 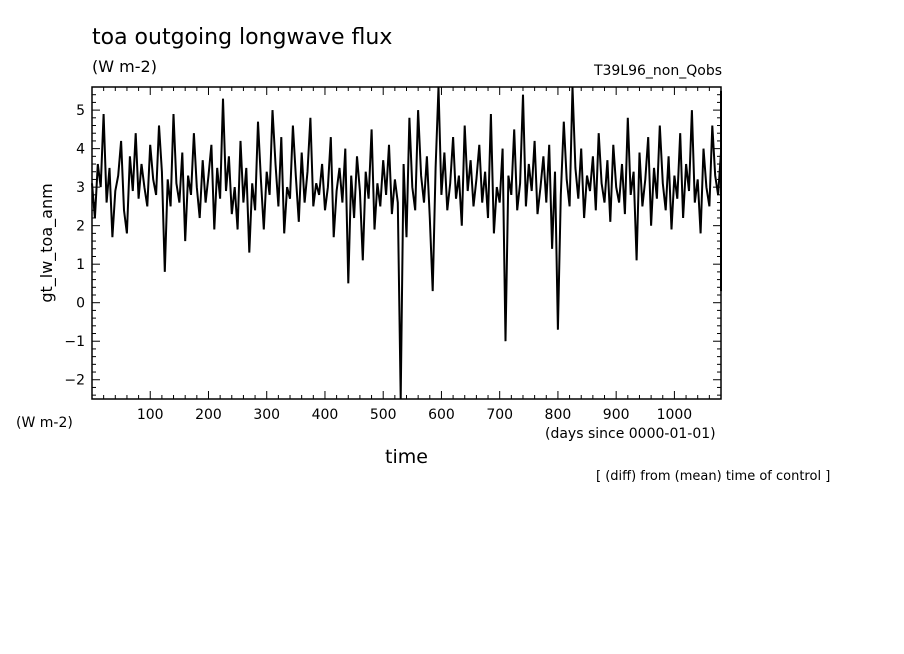 I want to click on diff-note: [ (diff) from (mean) time of control ], so click(x=713, y=476).